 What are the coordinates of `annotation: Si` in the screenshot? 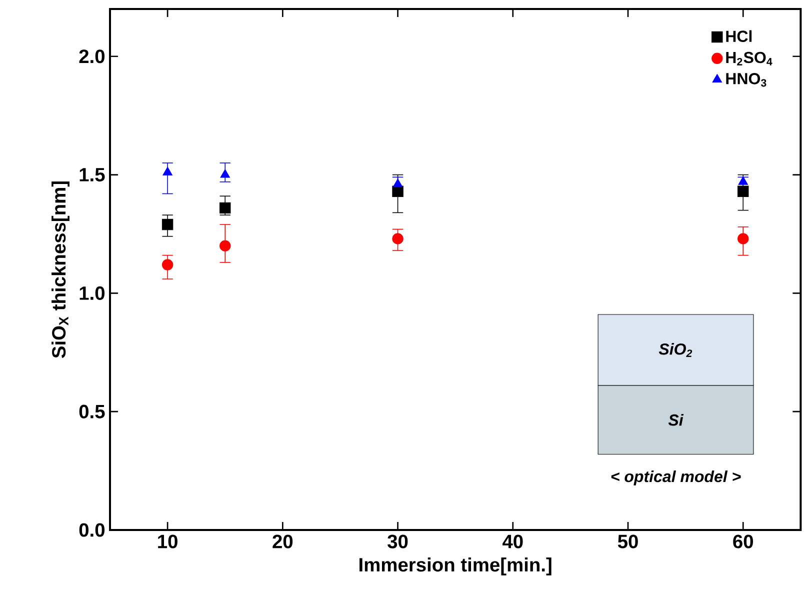 It's located at (676, 420).